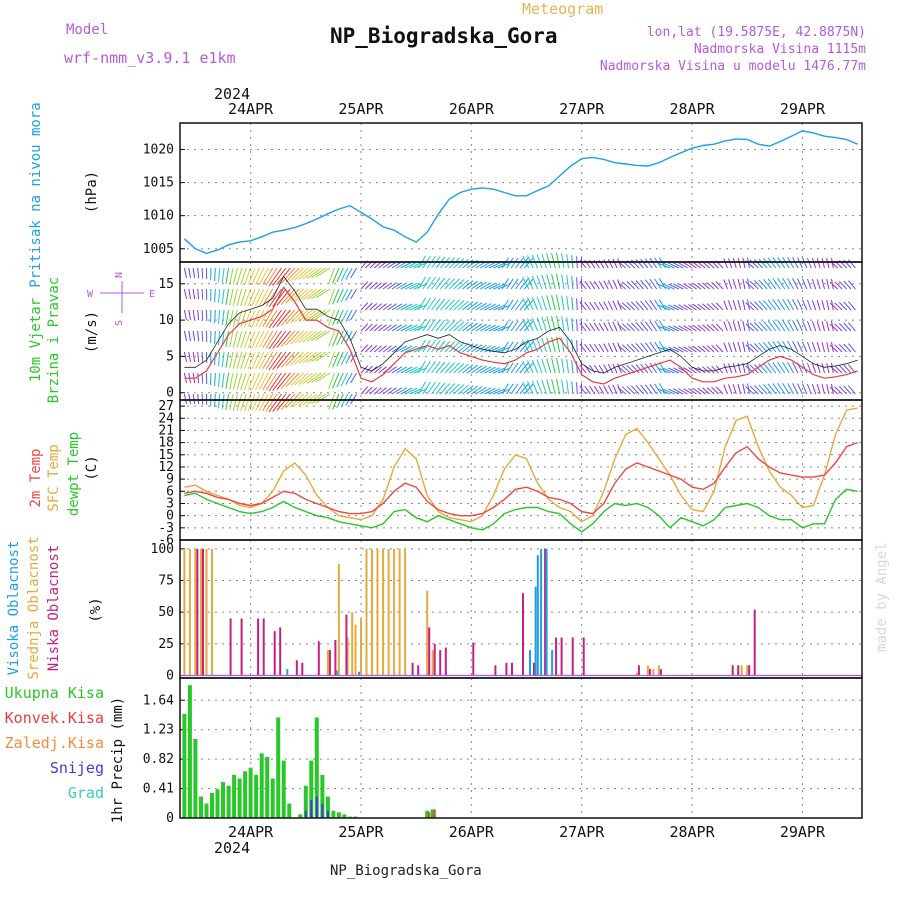 The height and width of the screenshot is (900, 900). Describe the element at coordinates (150, 58) in the screenshot. I see `model-name: wrf-nmm_v3.9.1 e1km` at that location.